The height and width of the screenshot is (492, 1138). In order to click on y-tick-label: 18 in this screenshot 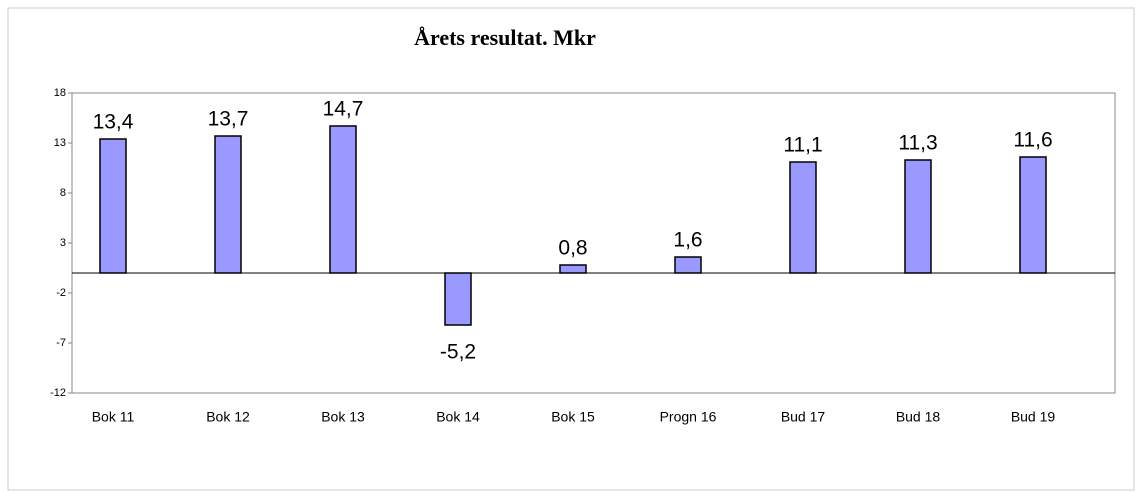, I will do `click(60, 93)`.